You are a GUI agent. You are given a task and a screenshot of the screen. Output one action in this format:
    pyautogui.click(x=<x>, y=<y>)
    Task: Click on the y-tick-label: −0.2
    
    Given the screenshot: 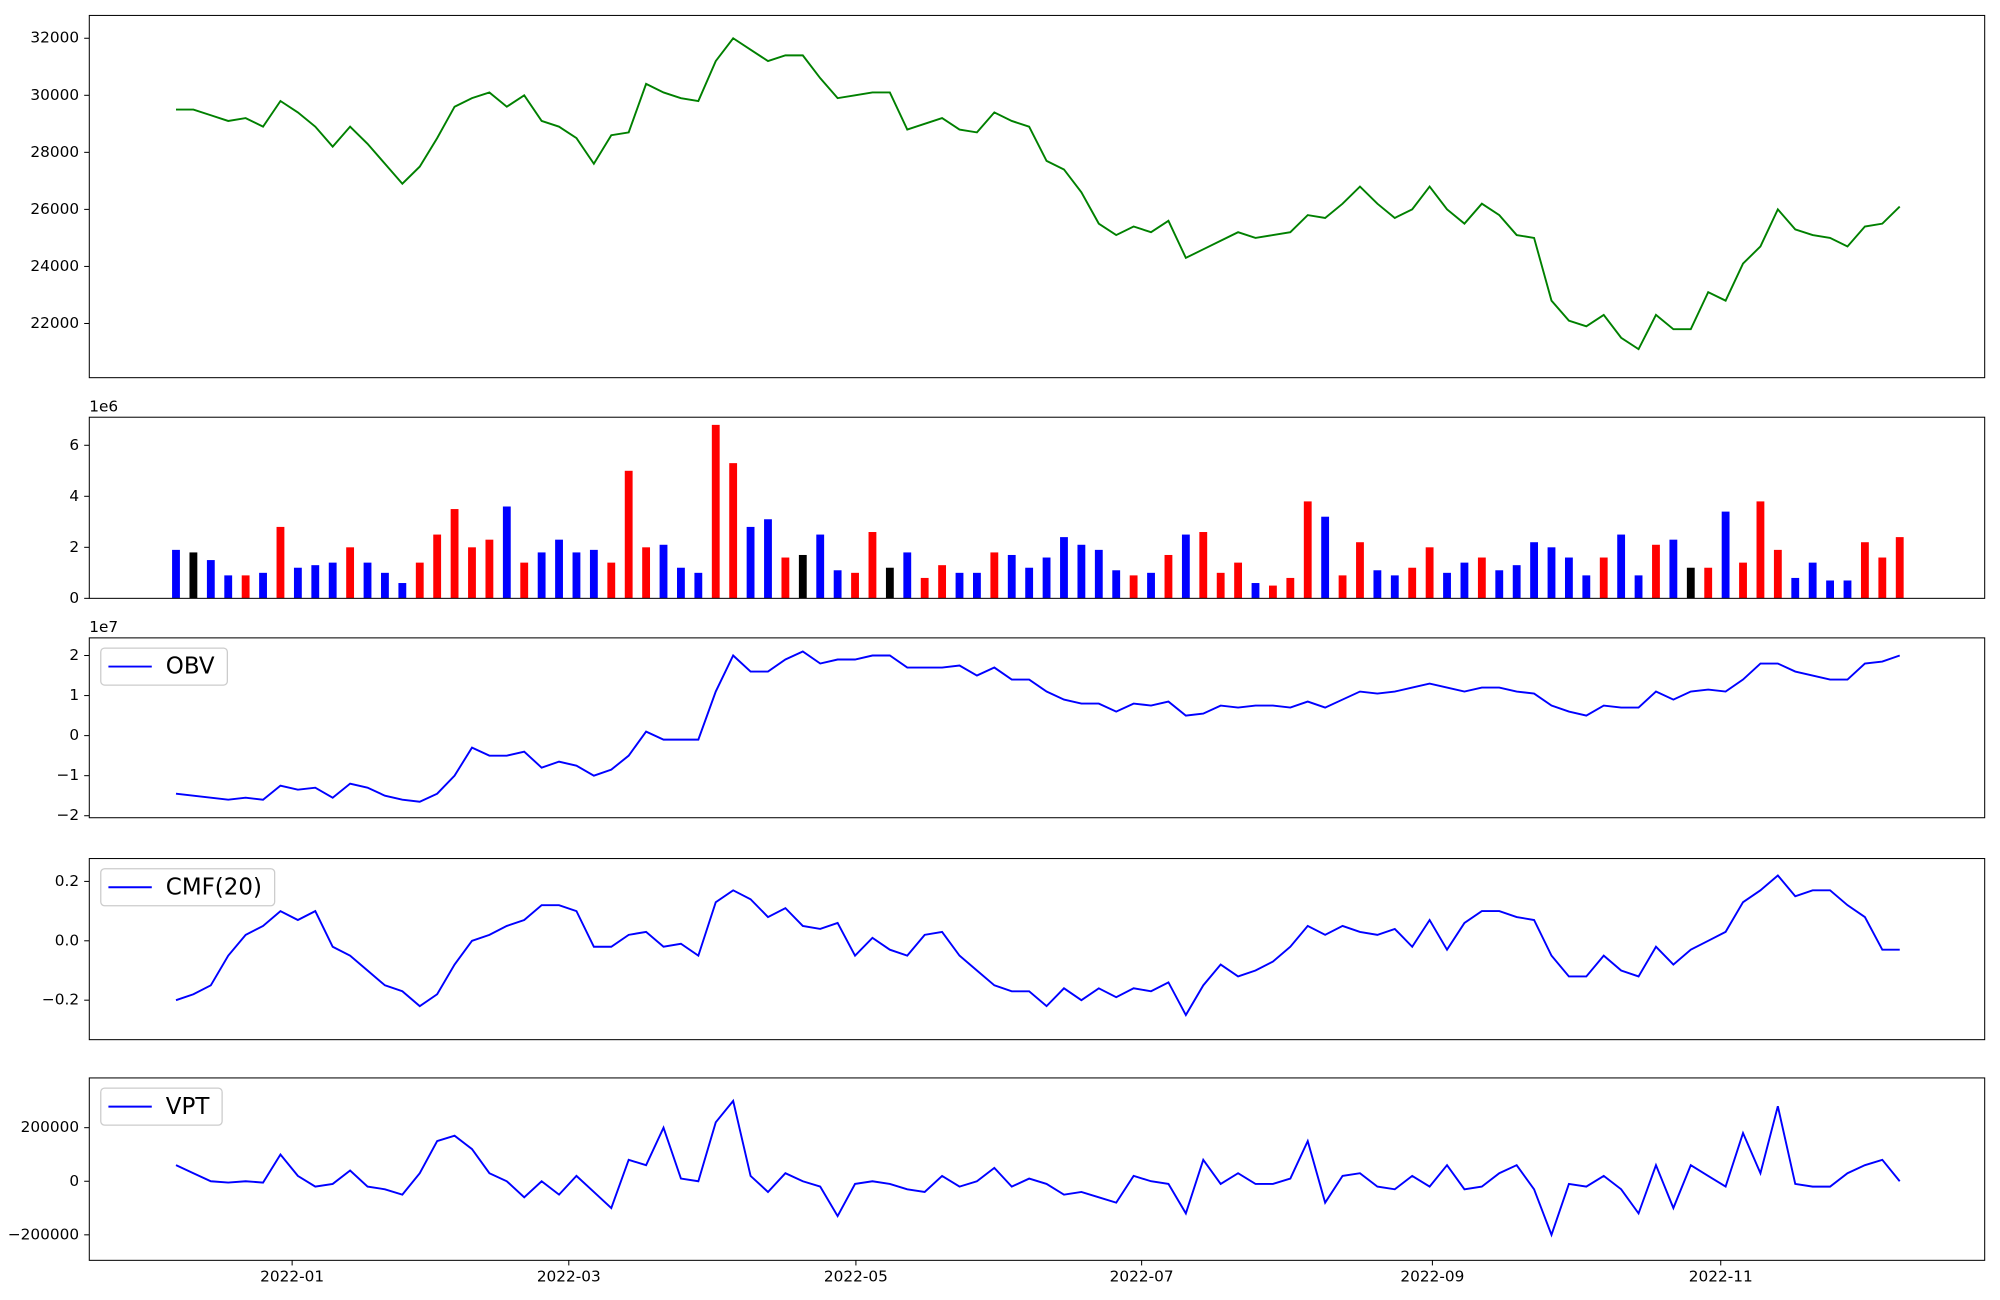 What is the action you would take?
    pyautogui.click(x=60, y=1000)
    